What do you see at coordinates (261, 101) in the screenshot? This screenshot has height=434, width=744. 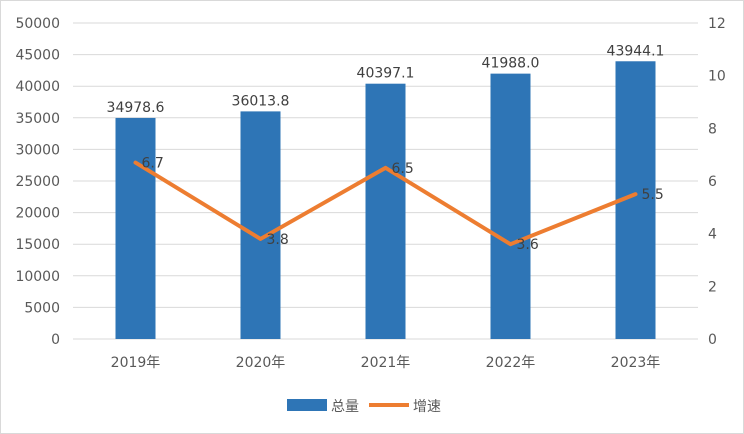 I see `bar-data-label: 36013.8` at bounding box center [261, 101].